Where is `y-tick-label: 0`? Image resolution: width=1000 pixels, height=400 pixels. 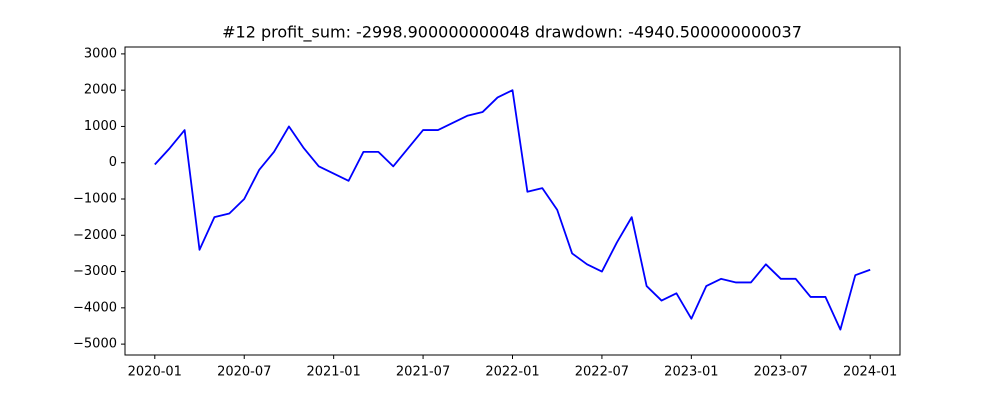 y-tick-label: 0 is located at coordinates (113, 162).